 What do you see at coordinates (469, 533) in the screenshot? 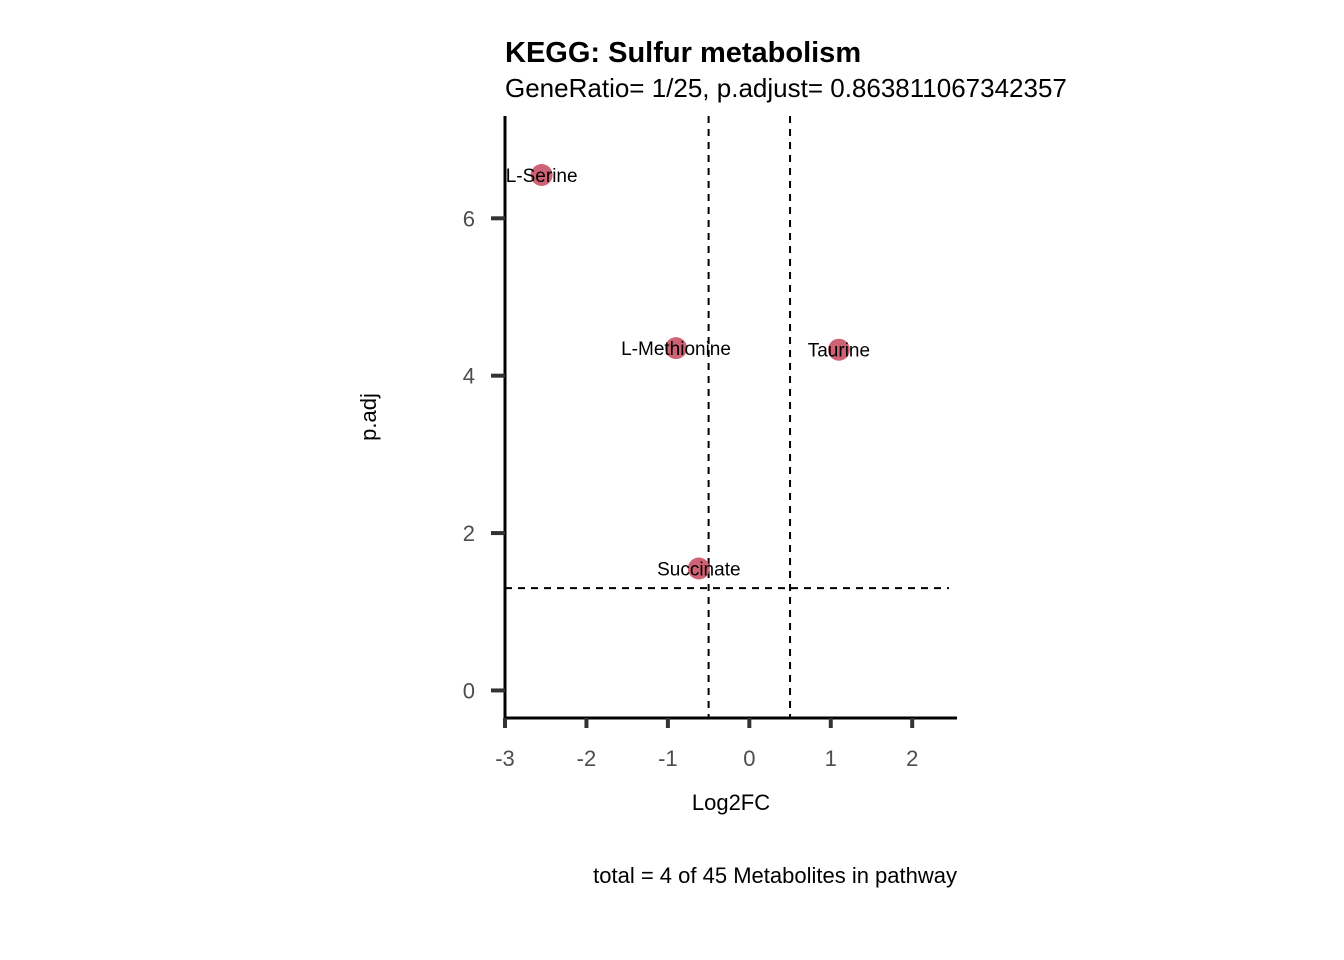
I see `y-tick-label: 2` at bounding box center [469, 533].